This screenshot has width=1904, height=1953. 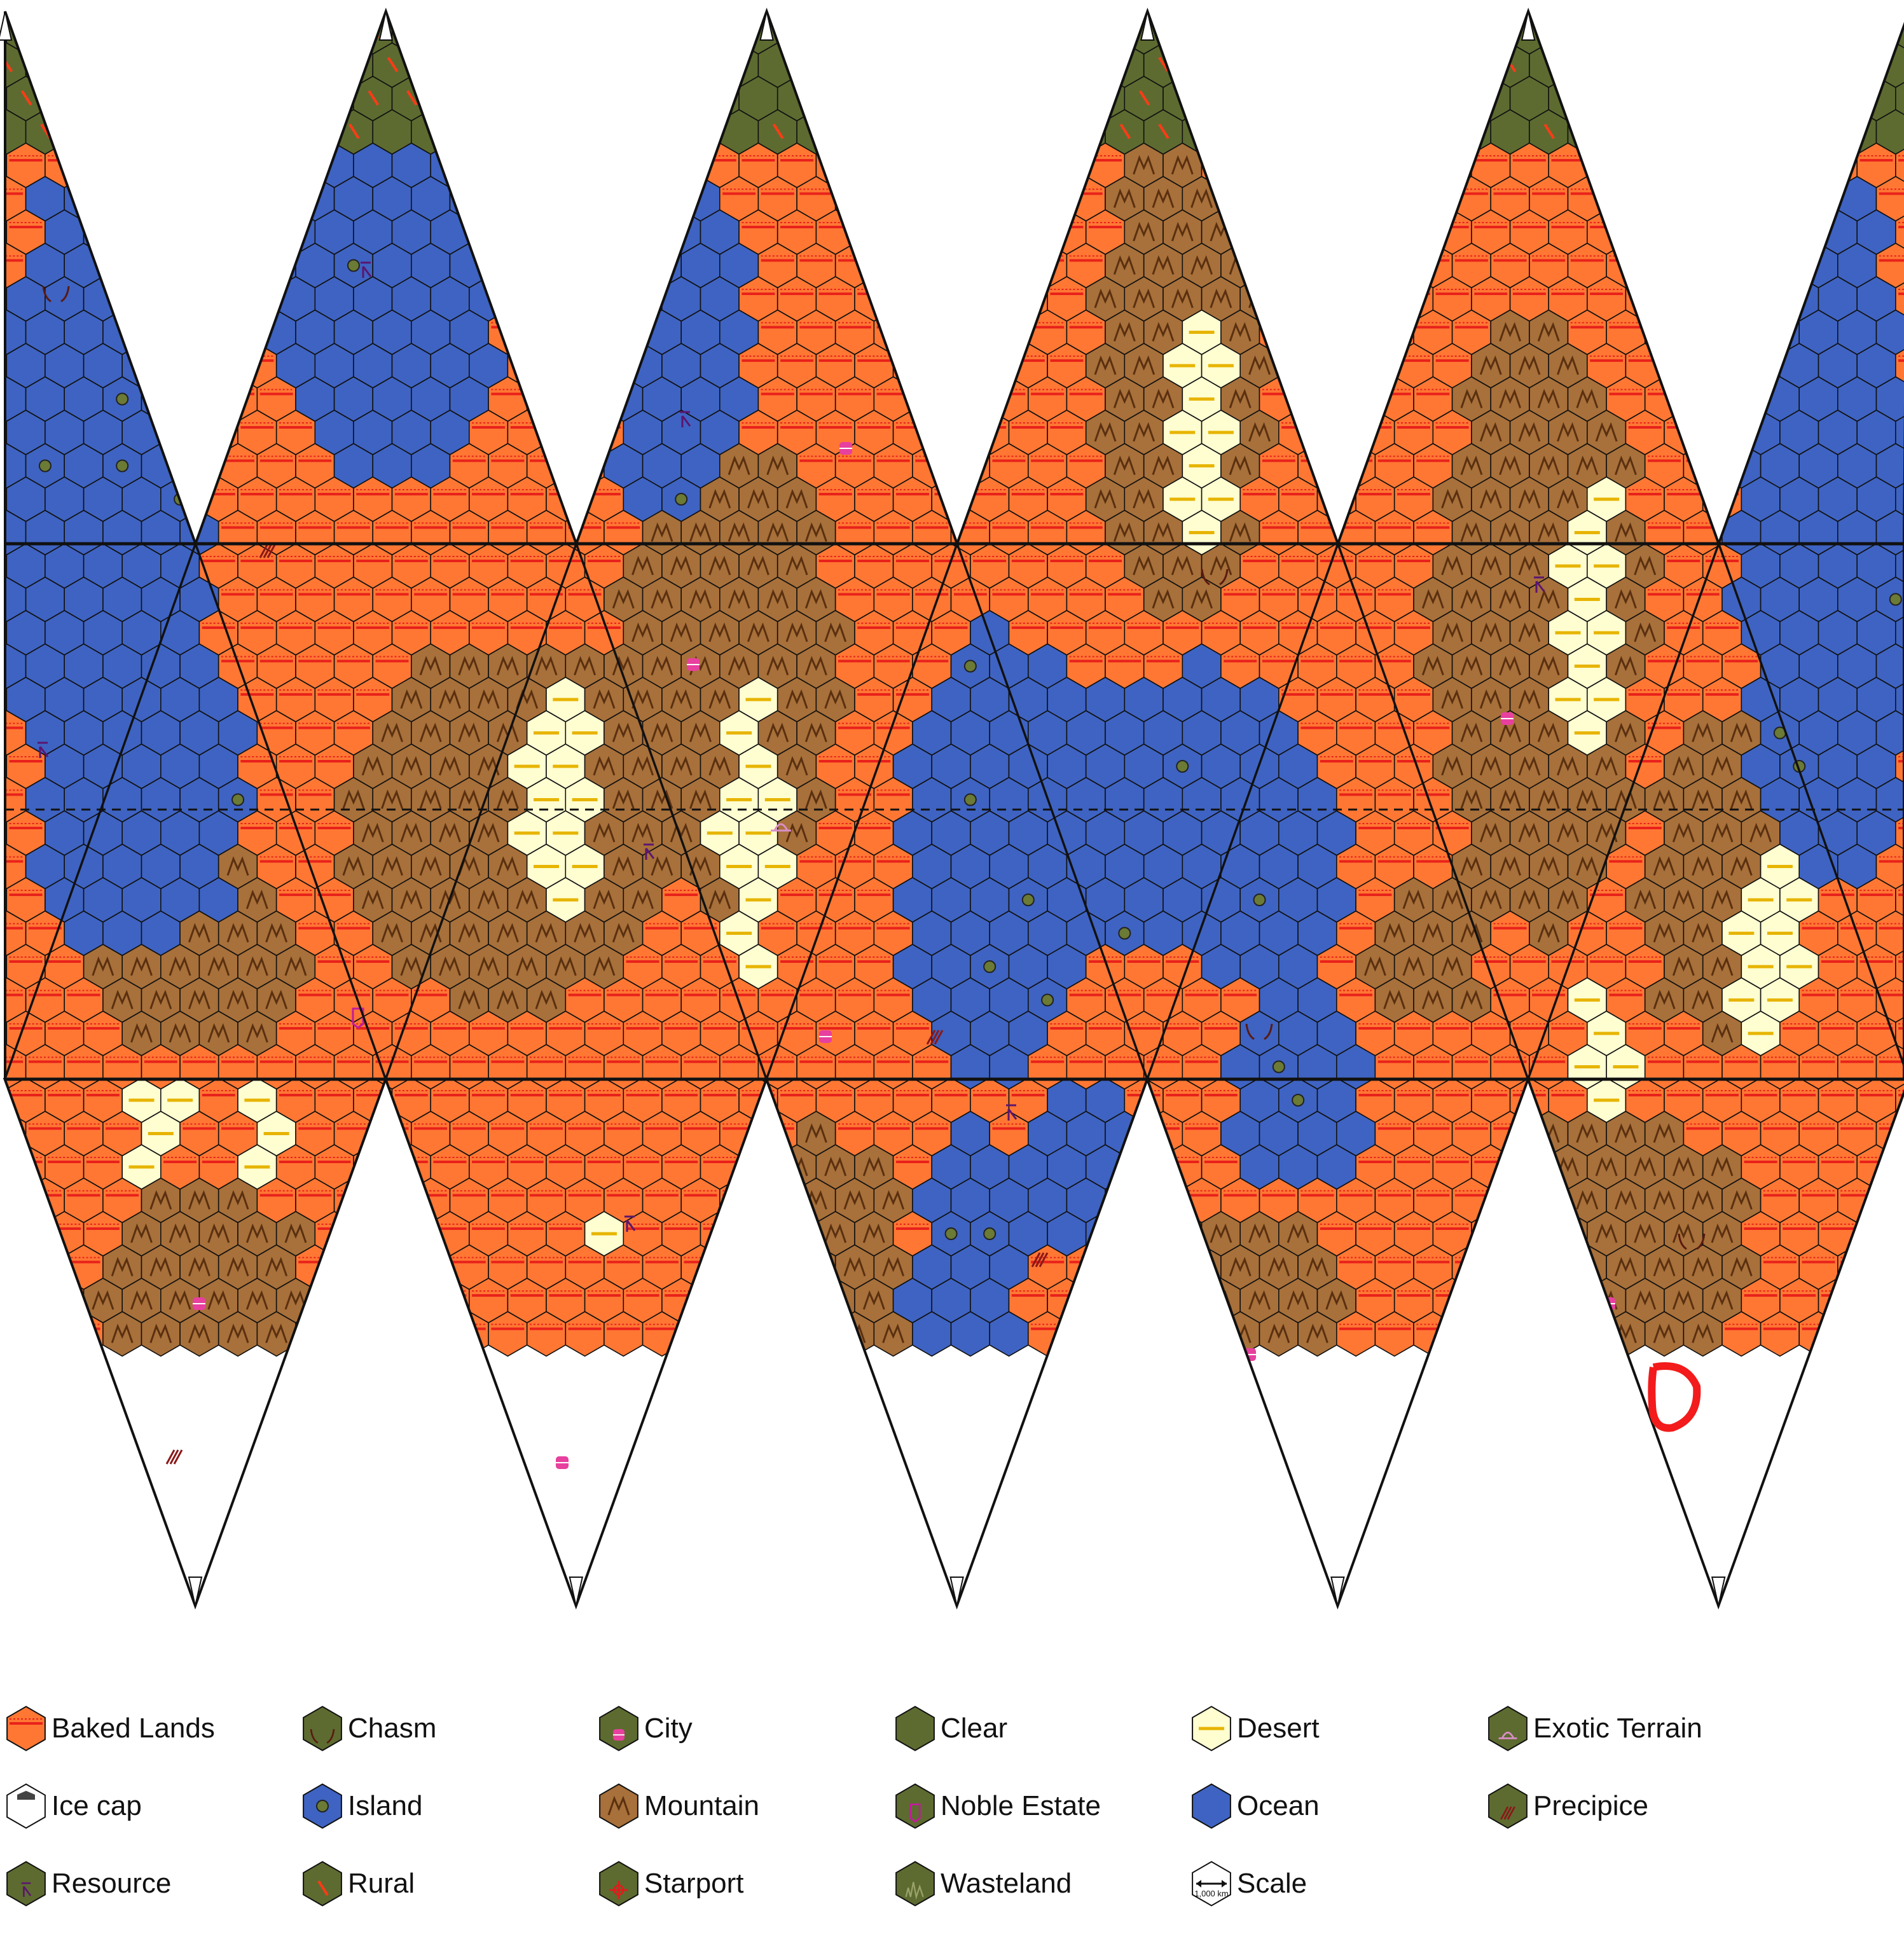 What do you see at coordinates (618, 1884) in the screenshot?
I see `starport-icon` at bounding box center [618, 1884].